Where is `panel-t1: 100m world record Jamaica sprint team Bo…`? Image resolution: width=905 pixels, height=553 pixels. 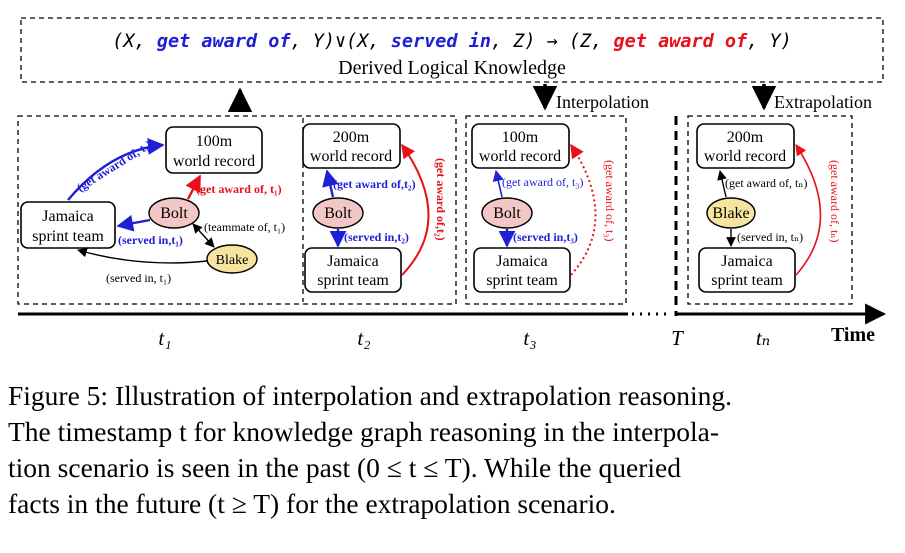
panel-t1: 100m world record Jamaica sprint team Bo… is located at coordinates (152, 205).